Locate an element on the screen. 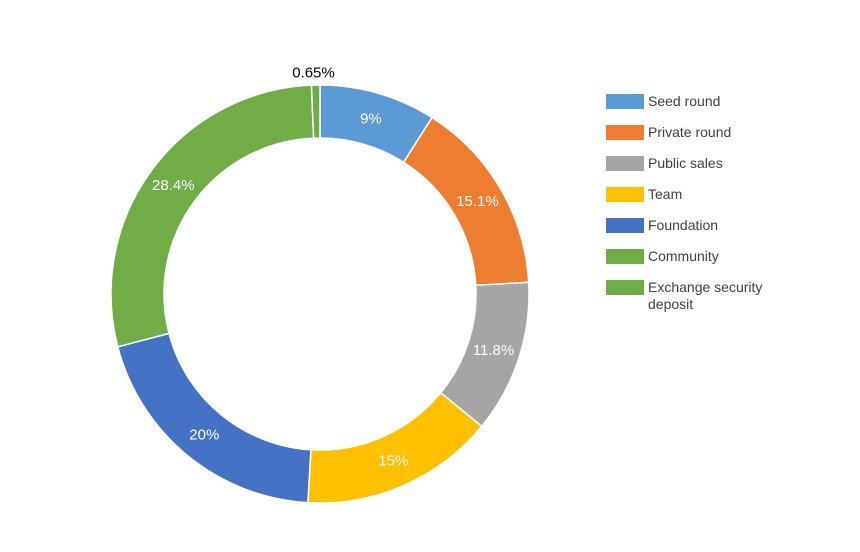 This screenshot has width=860, height=552. legend-label: Team is located at coordinates (665, 194).